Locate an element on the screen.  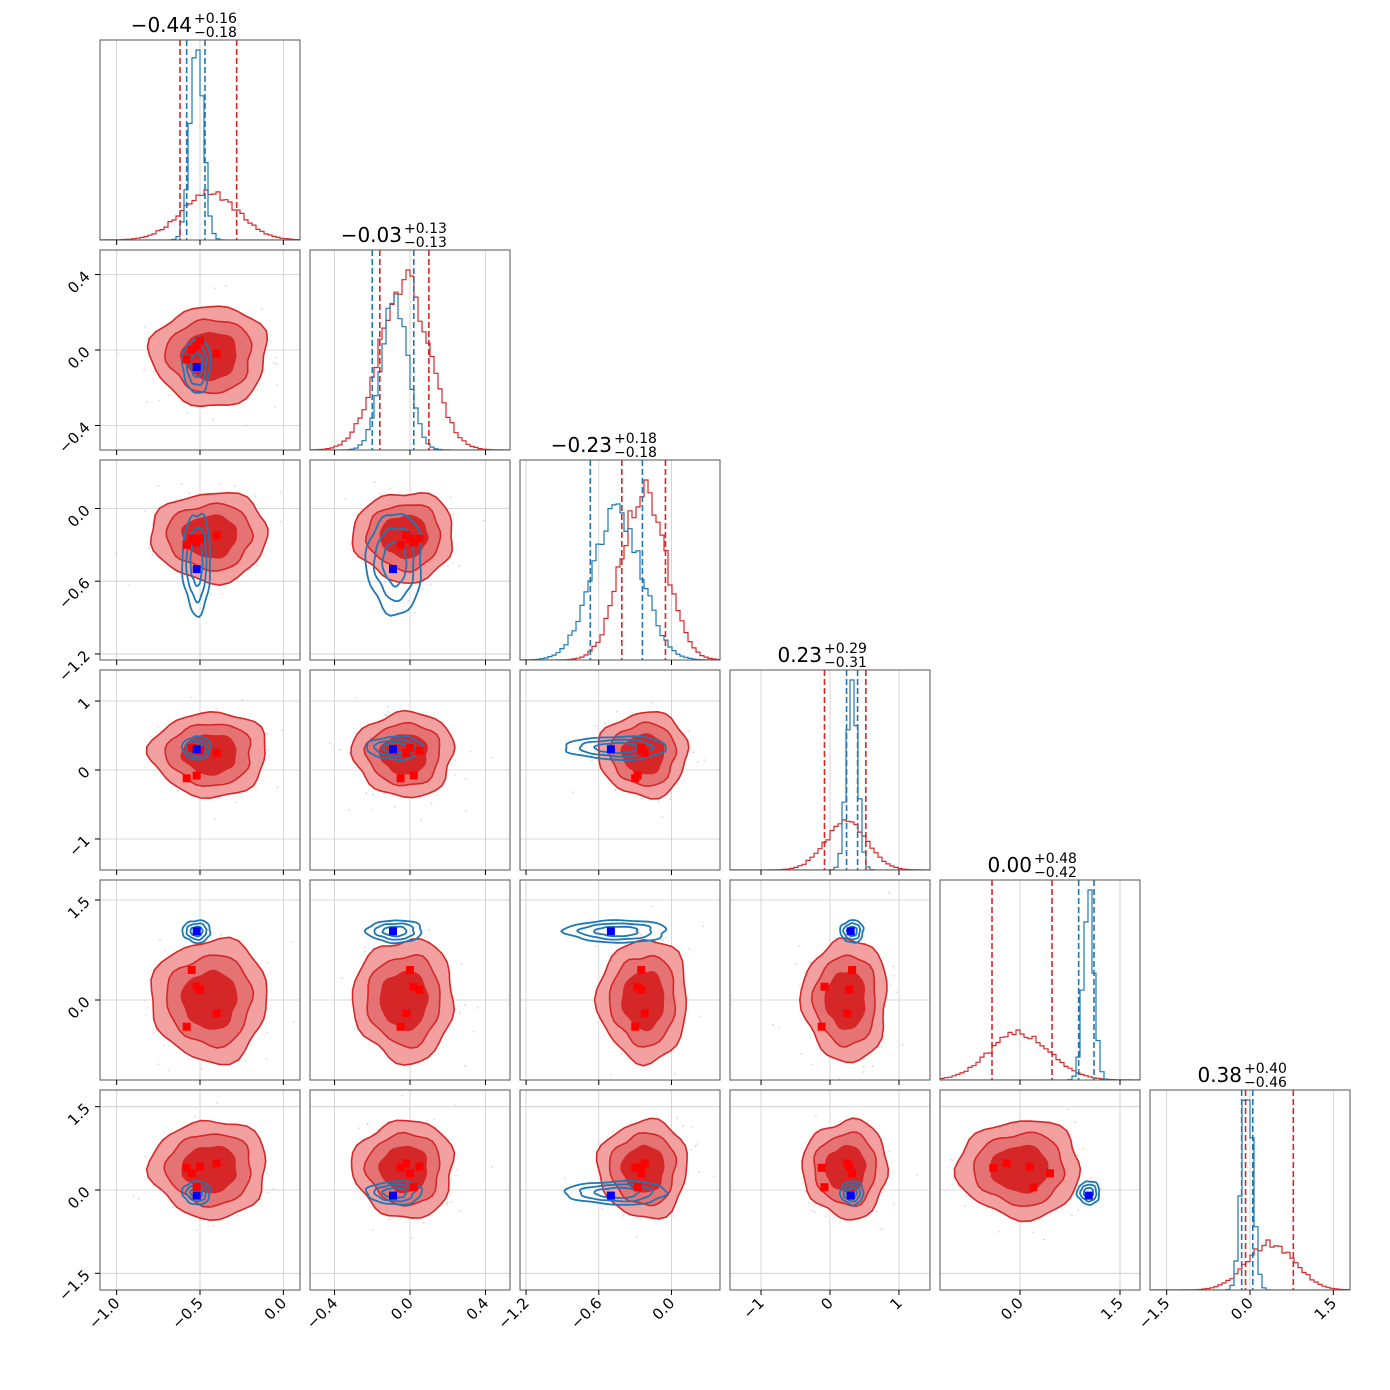
y-tick-label: 1 is located at coordinates (83, 703).